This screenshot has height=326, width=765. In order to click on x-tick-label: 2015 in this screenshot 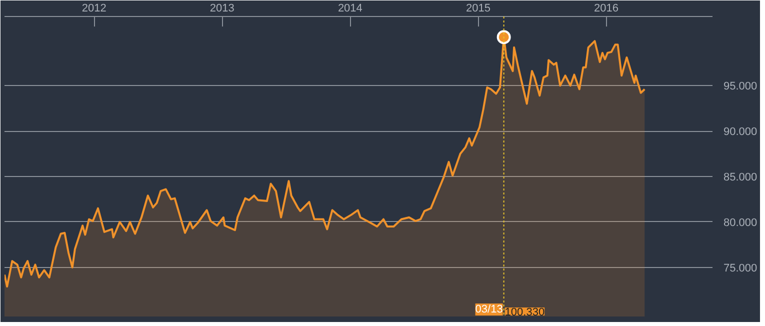, I will do `click(478, 8)`.